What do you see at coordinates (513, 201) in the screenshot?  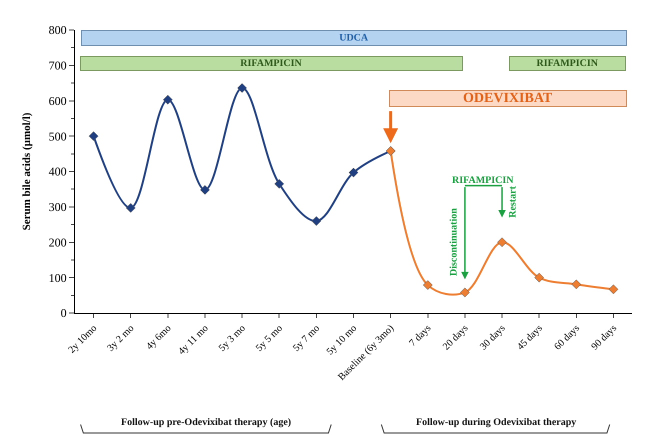 I see `annotation: Restart` at bounding box center [513, 201].